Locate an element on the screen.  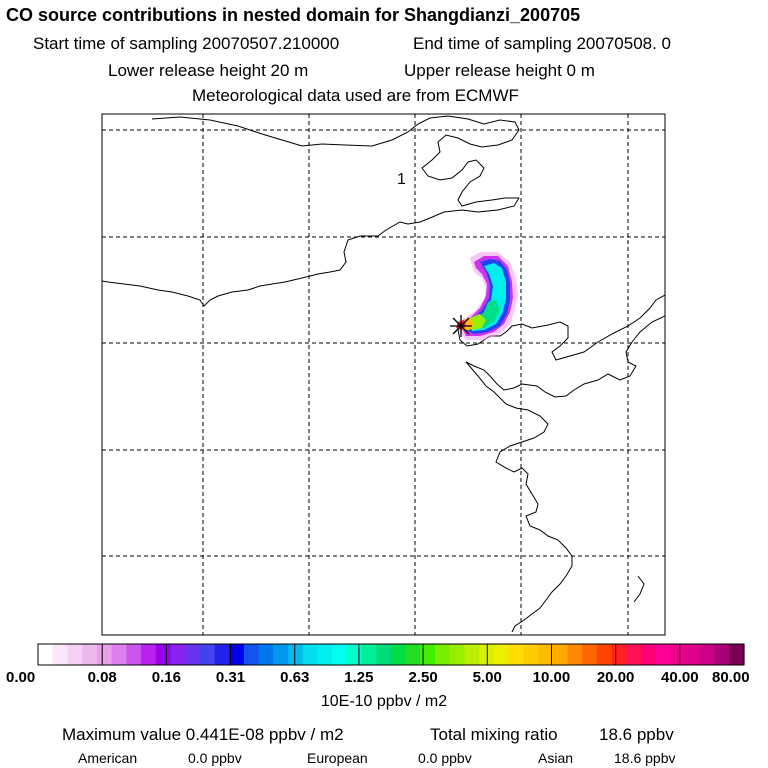
start-time: Start time of sampling 20070507.210000 is located at coordinates (186, 43).